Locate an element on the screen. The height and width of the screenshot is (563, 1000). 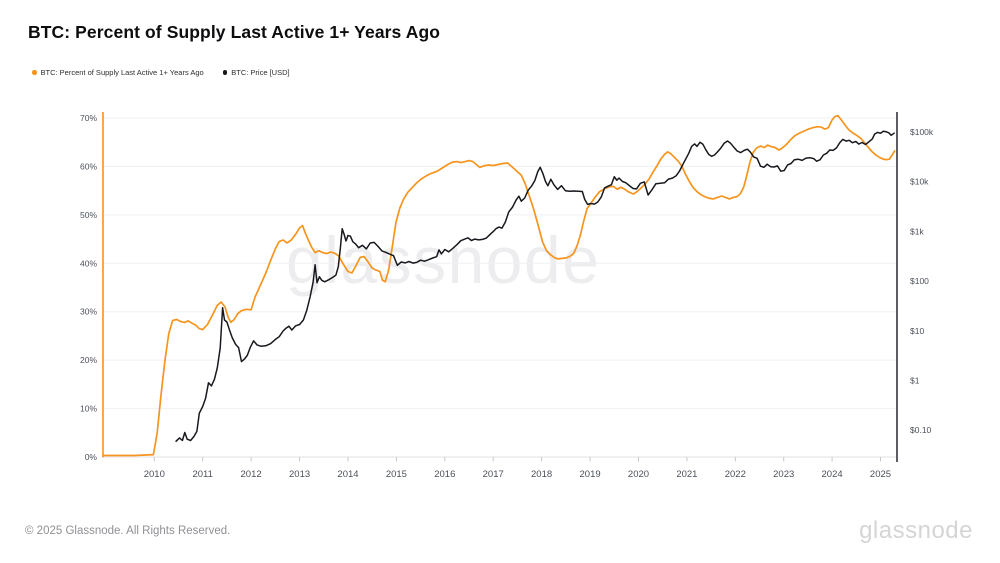
glassnode-logo: glassnode is located at coordinates (916, 530).